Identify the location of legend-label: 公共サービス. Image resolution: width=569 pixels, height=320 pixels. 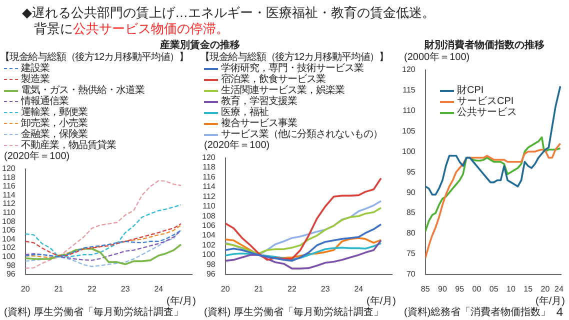
(487, 112).